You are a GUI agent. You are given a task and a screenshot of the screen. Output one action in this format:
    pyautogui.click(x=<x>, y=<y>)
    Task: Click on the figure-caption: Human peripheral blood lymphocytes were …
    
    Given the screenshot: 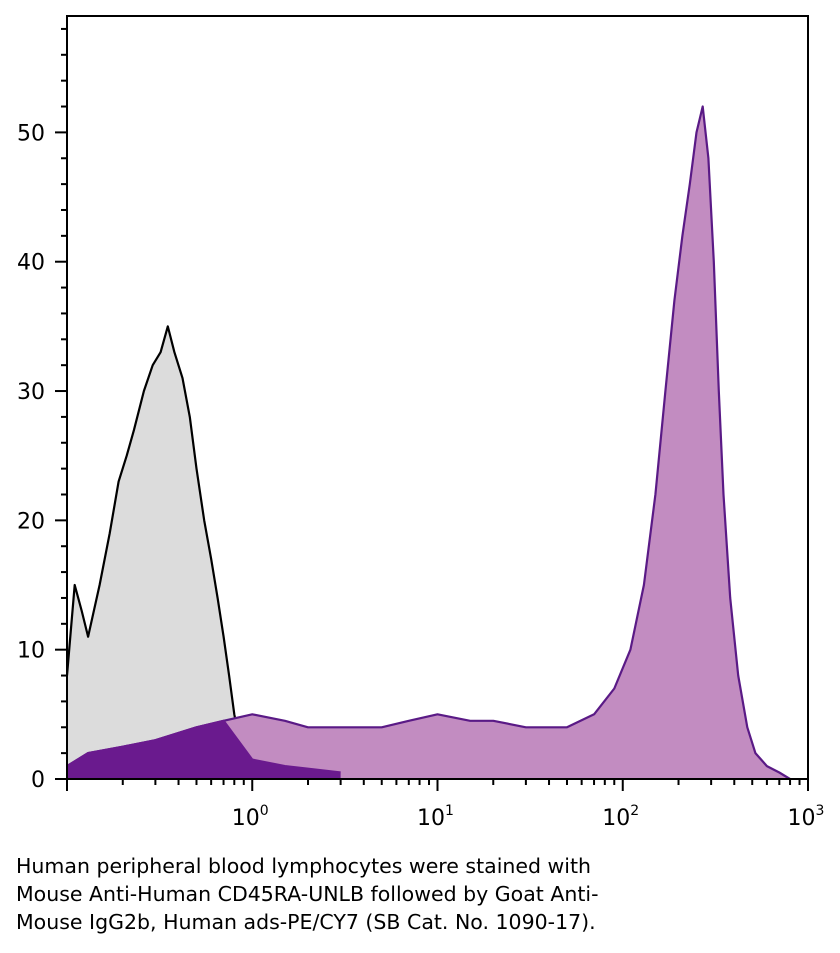 What is the action you would take?
    pyautogui.click(x=416, y=894)
    